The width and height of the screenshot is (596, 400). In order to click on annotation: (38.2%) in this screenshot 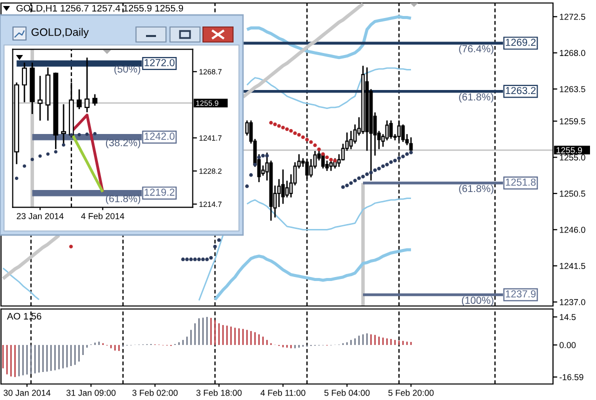, I will do `click(123, 143)`.